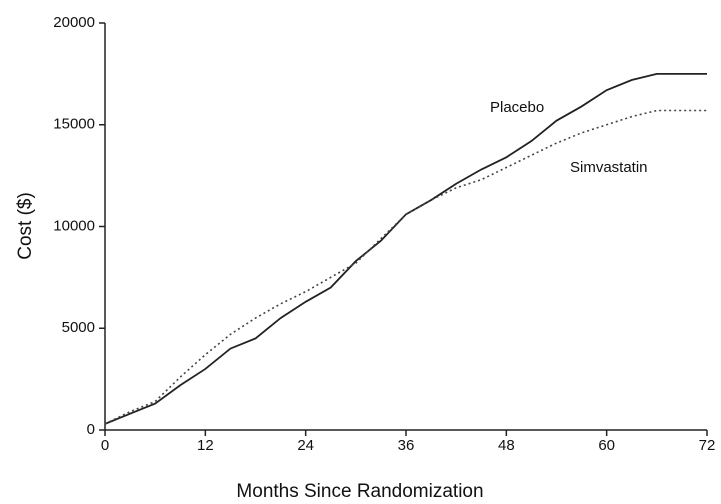 Image resolution: width=721 pixels, height=504 pixels. I want to click on x-tick-label: 12, so click(205, 445).